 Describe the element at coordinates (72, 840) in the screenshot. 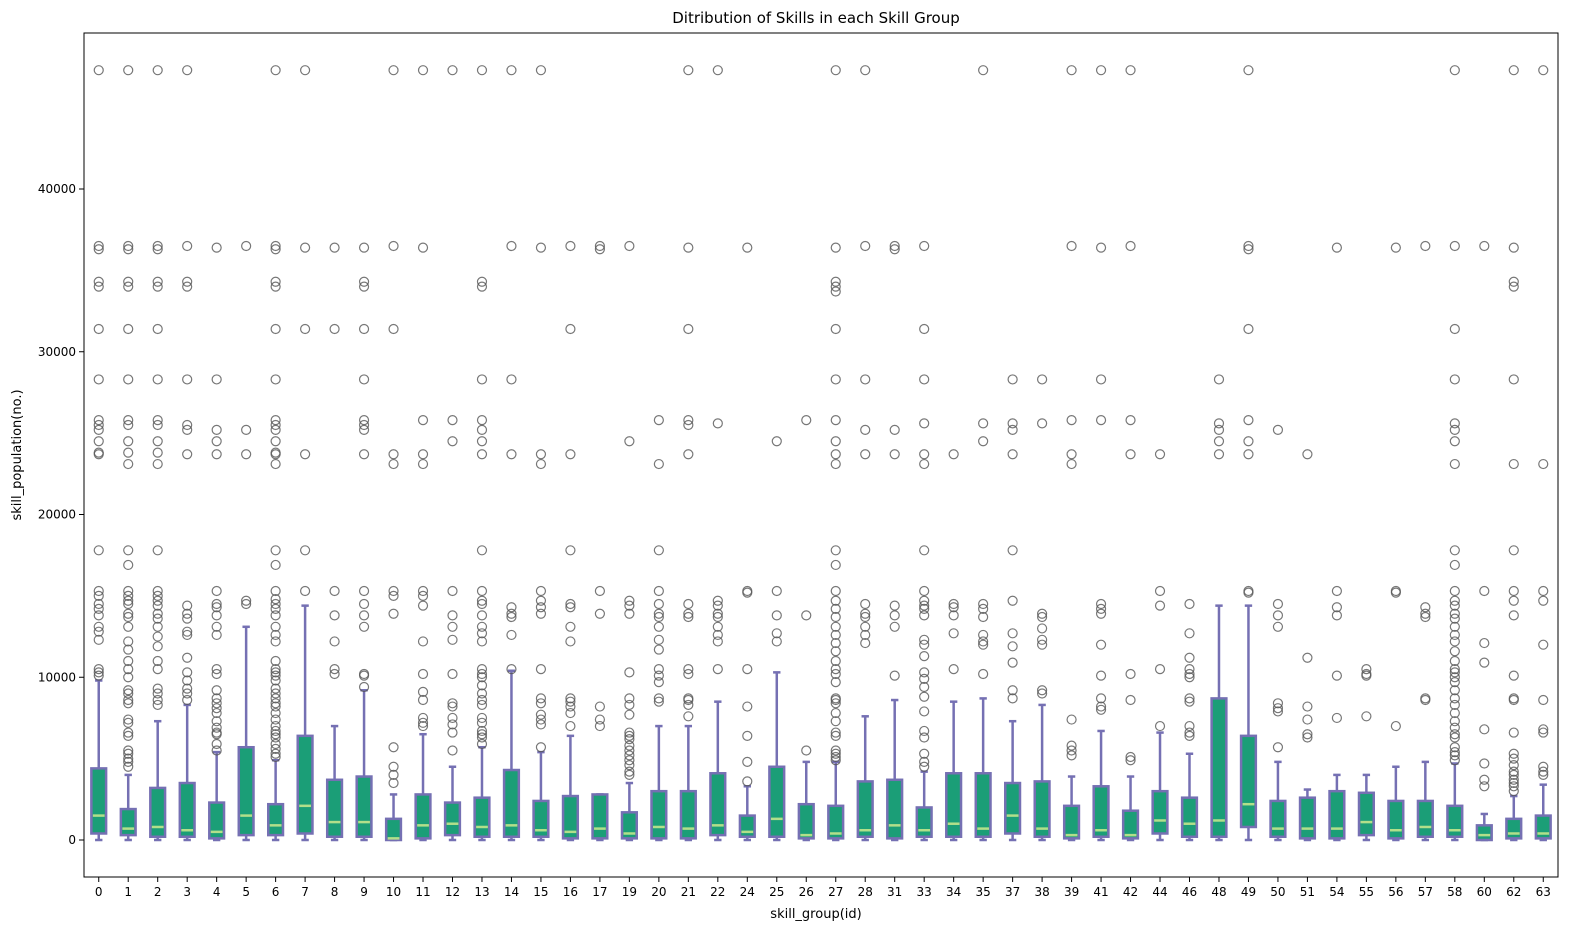

I see `y-tick-label: 0` at that location.